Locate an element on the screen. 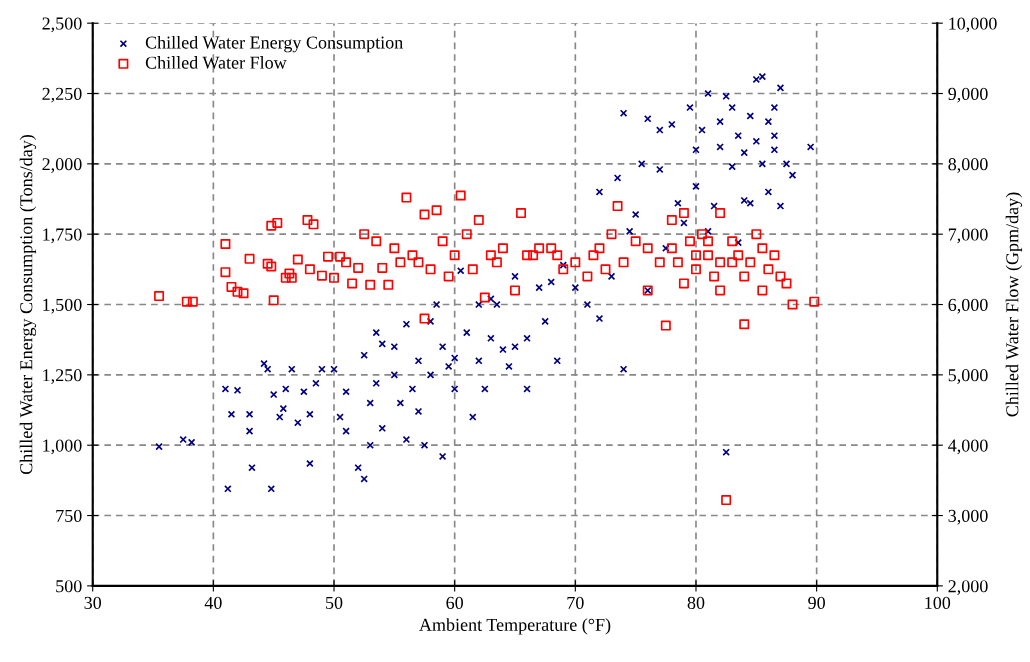 This screenshot has height=662, width=1030. y2-tick-label: 2,000 is located at coordinates (968, 587).